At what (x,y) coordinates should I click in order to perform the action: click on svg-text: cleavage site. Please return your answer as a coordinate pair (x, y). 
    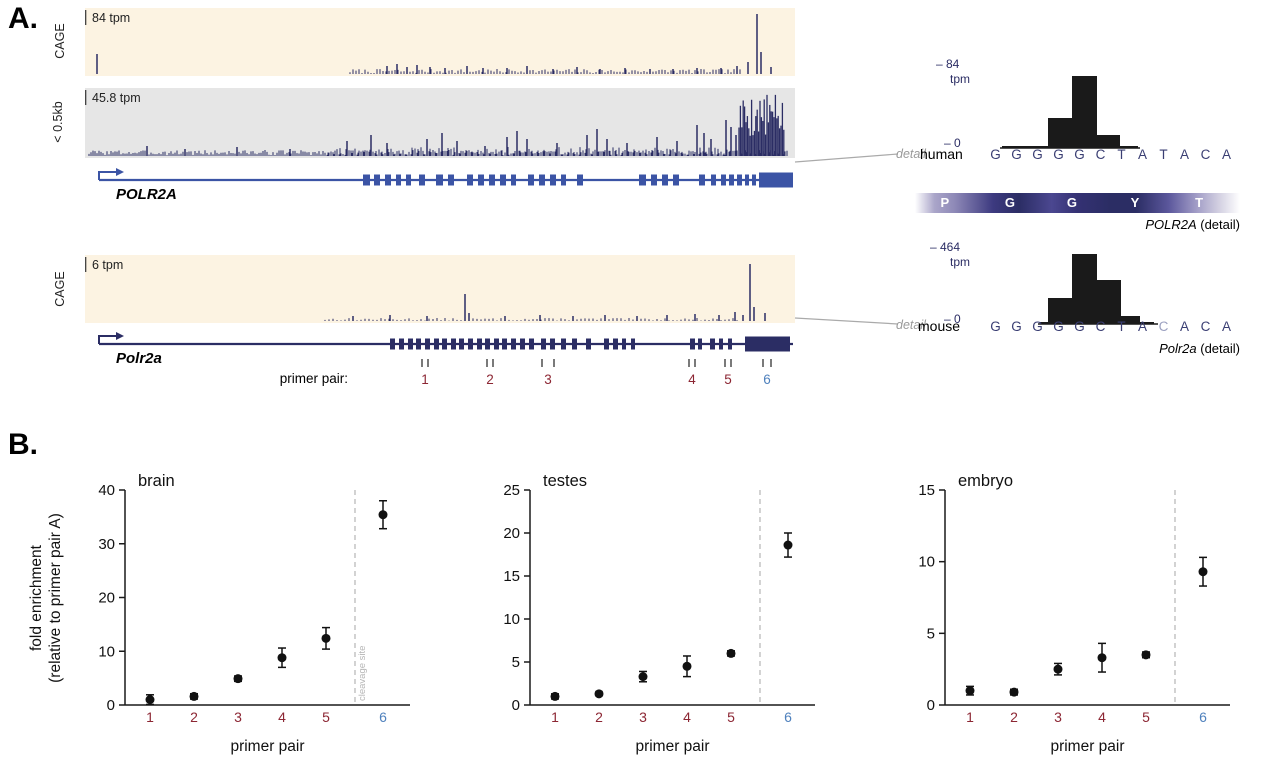
    Looking at the image, I should click on (362, 673).